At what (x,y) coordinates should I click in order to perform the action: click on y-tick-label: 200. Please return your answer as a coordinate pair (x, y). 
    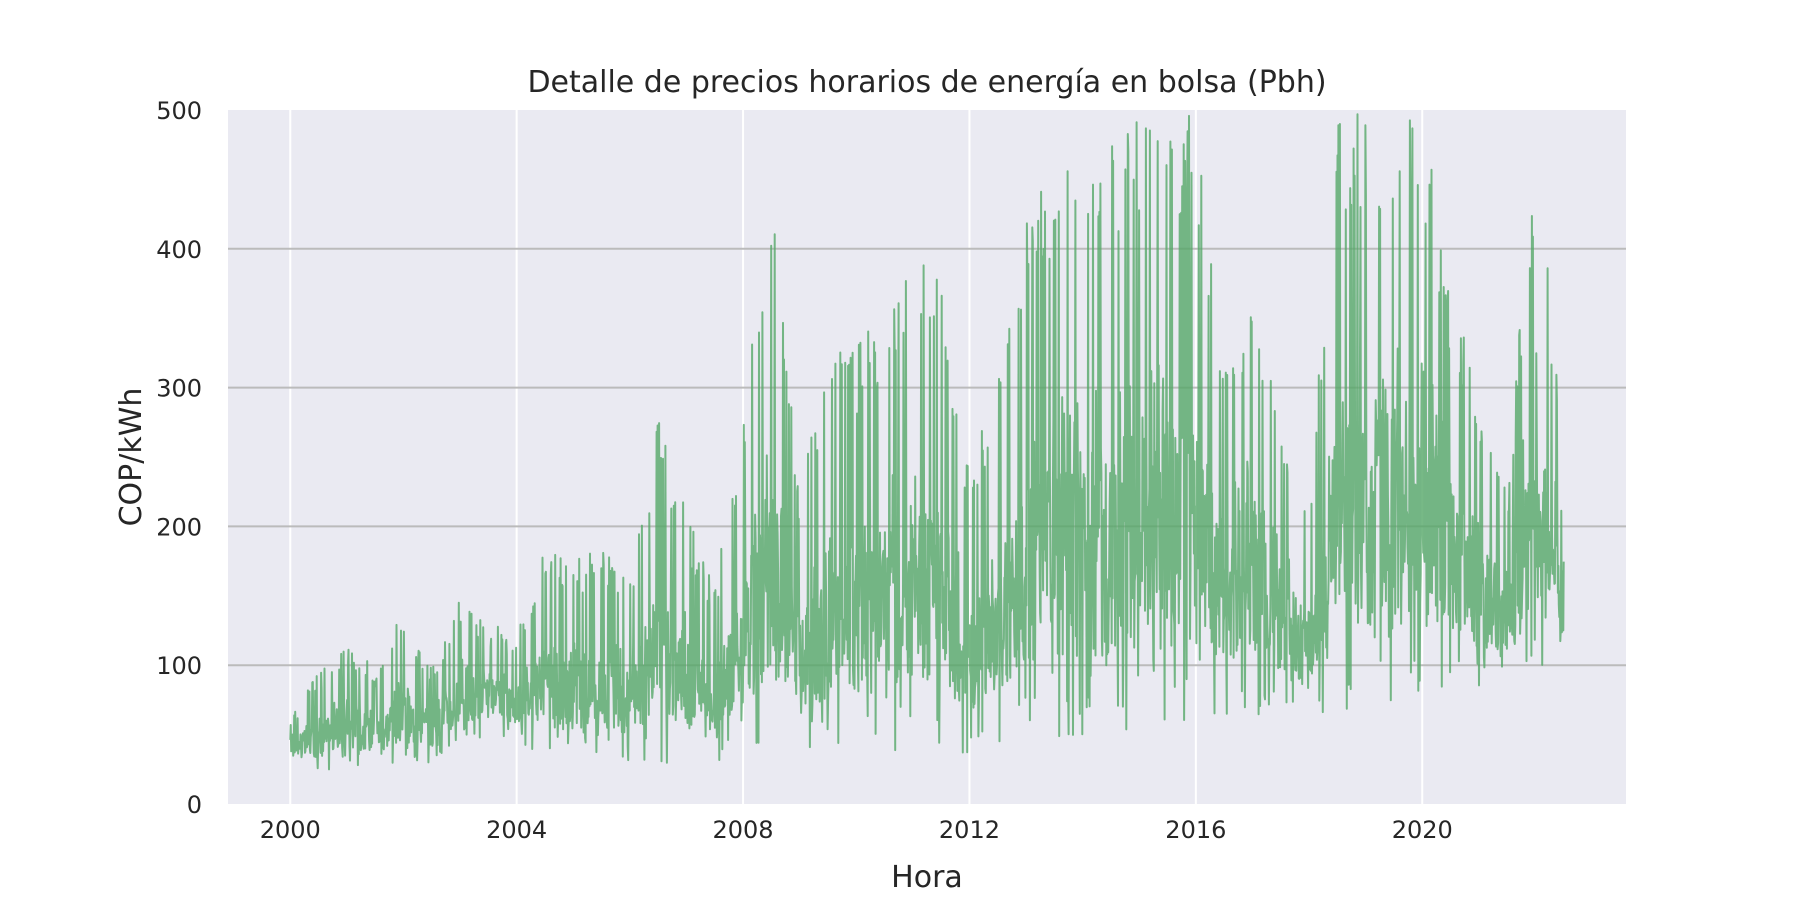
    Looking at the image, I should click on (179, 527).